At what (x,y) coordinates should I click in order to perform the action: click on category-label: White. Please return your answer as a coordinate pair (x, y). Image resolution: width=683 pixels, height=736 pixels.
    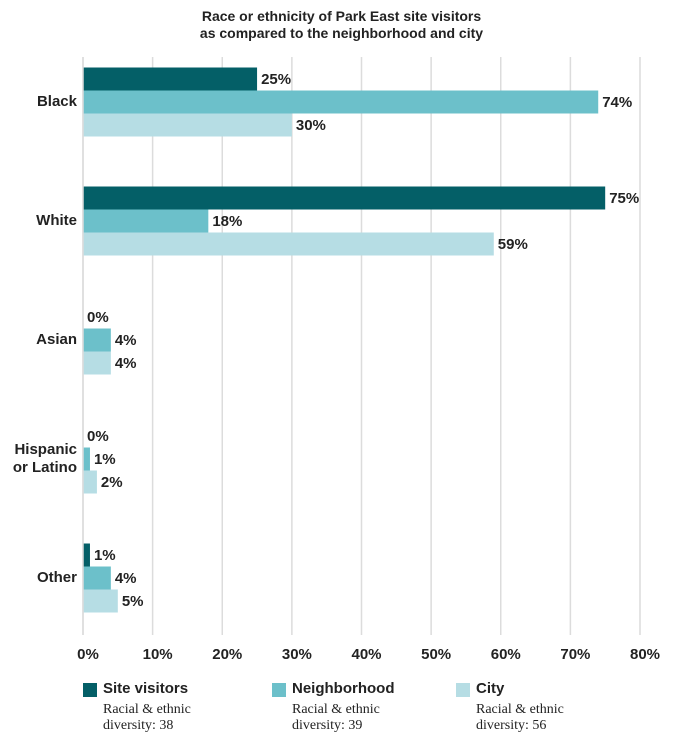
    Looking at the image, I should click on (56, 220).